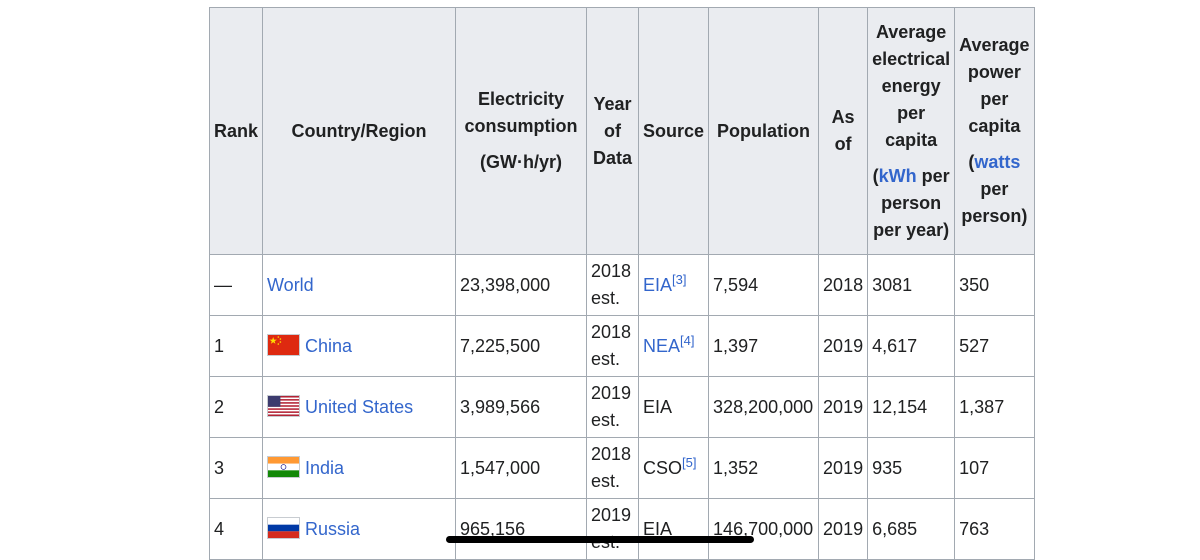 Image resolution: width=1200 pixels, height=560 pixels. I want to click on rank-cell: —, so click(236, 285).